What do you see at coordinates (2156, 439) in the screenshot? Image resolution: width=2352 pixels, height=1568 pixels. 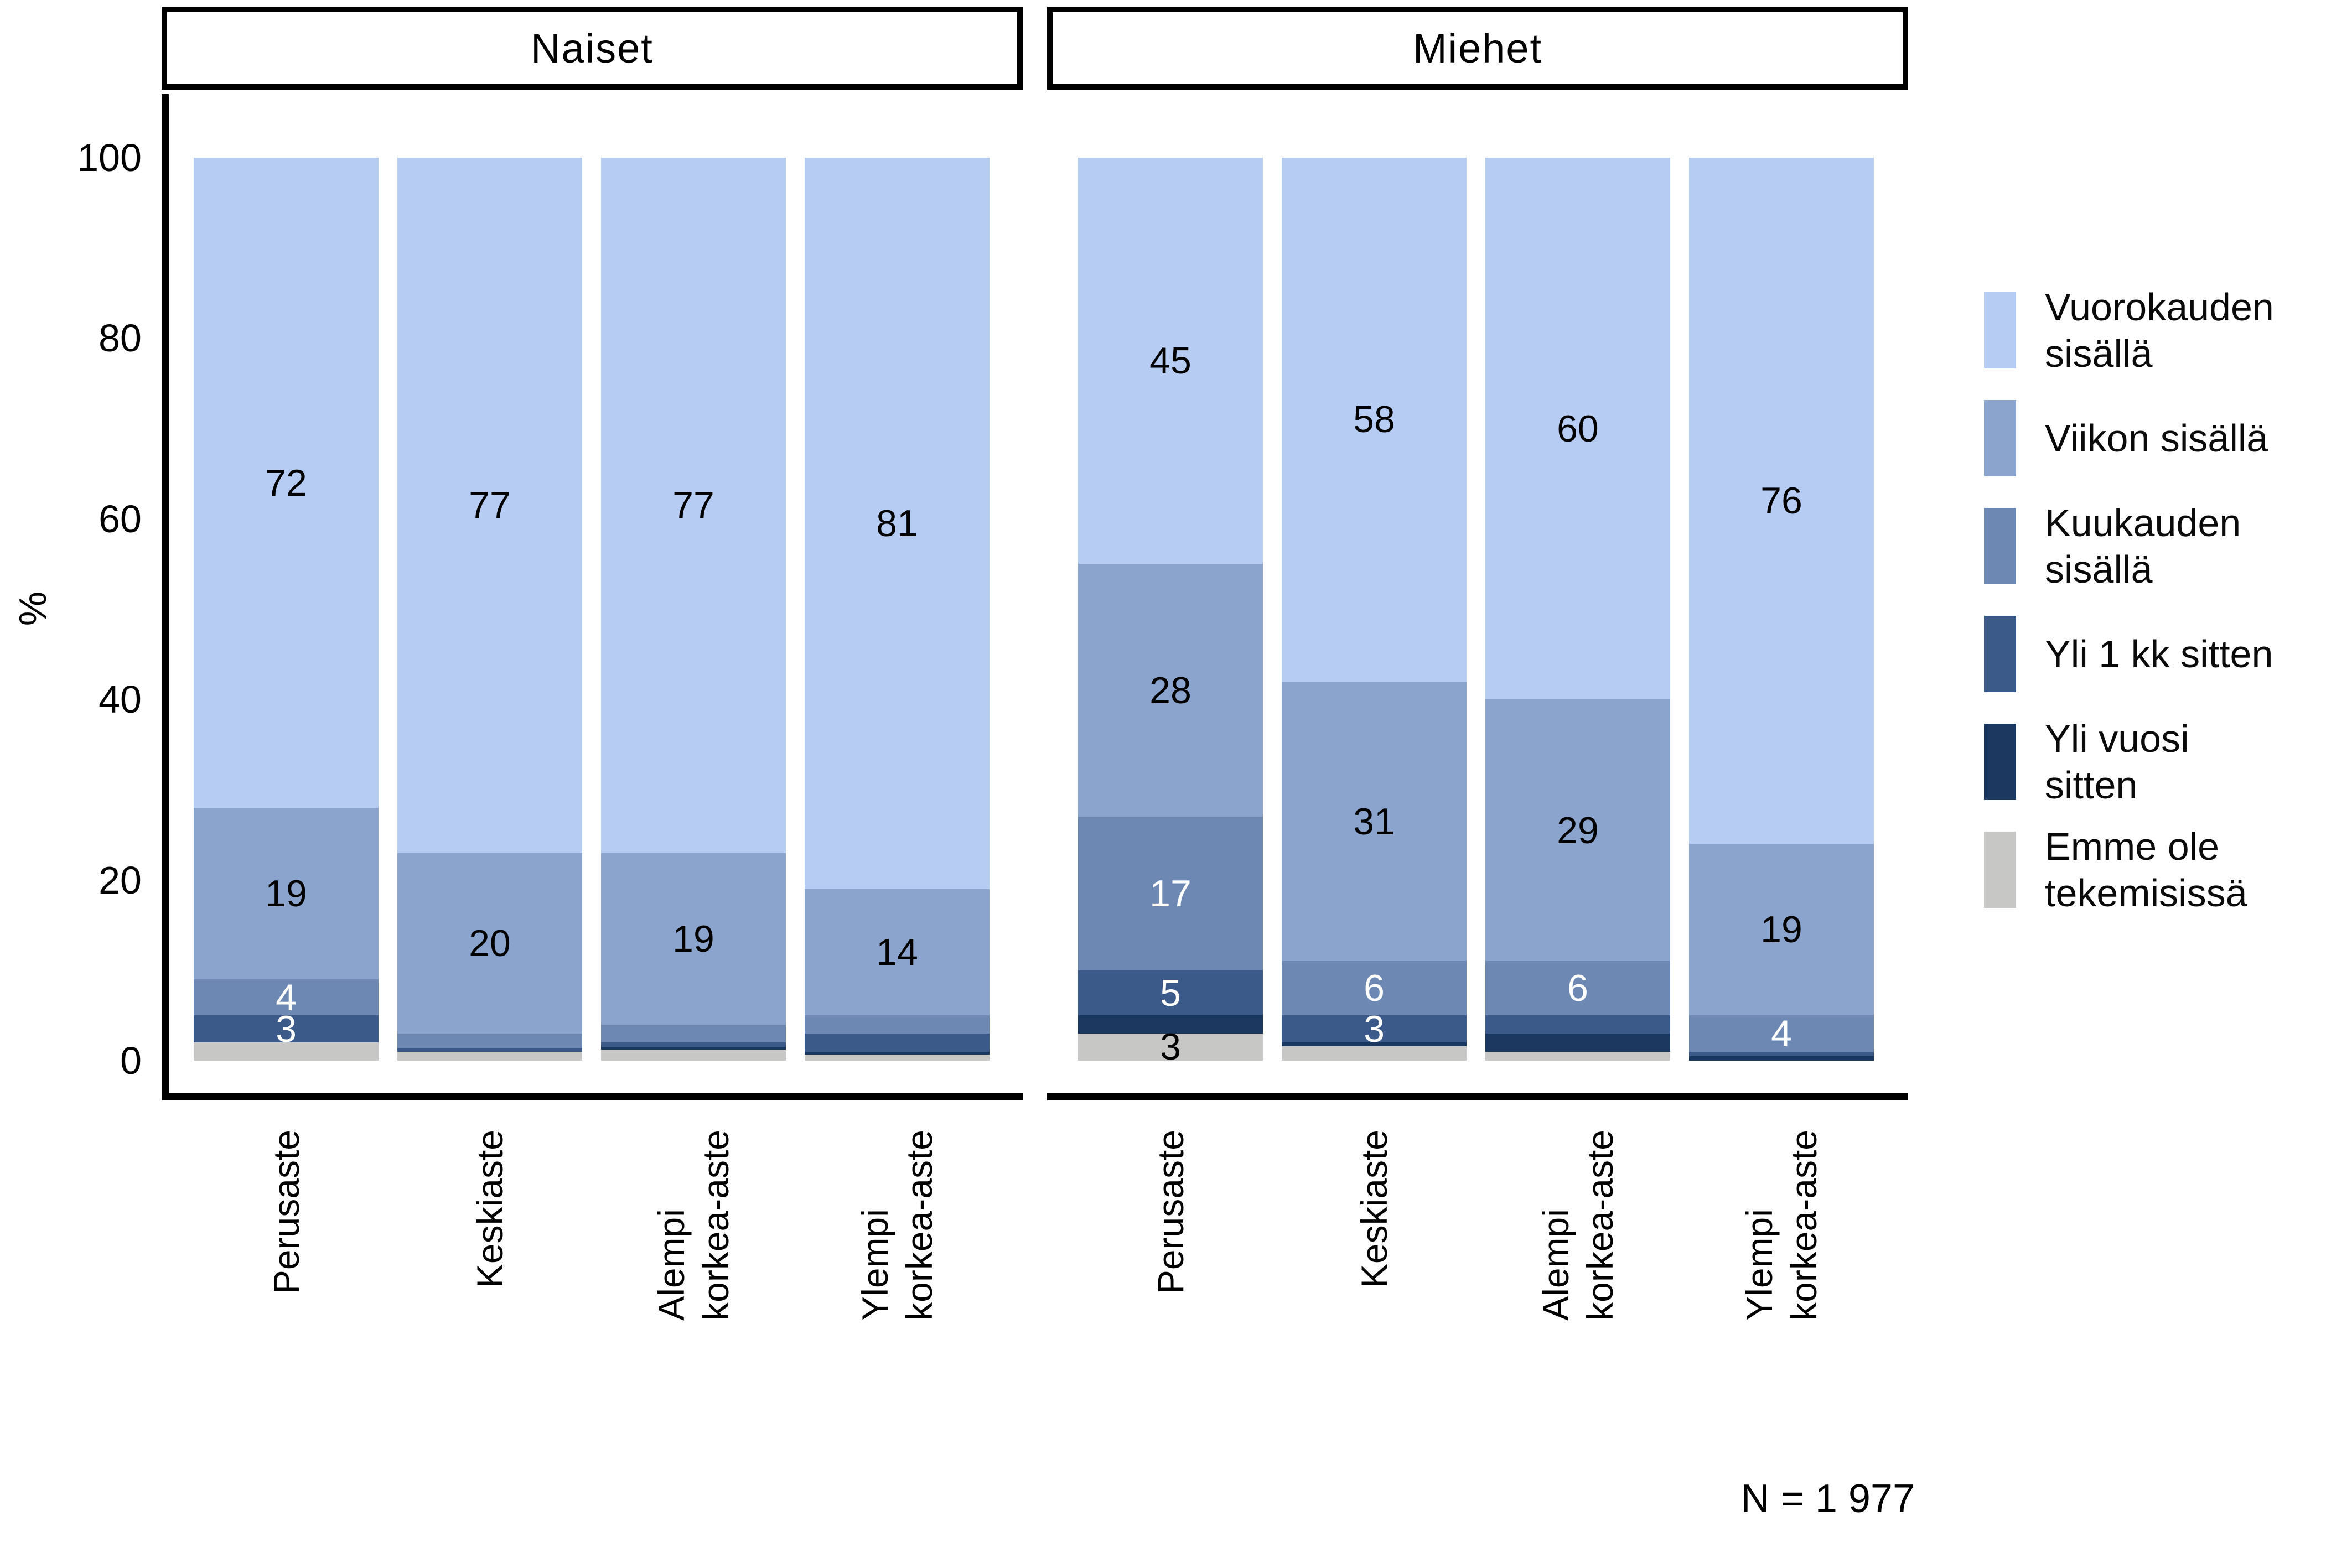 I see `legend-label: Viikon sisällä` at bounding box center [2156, 439].